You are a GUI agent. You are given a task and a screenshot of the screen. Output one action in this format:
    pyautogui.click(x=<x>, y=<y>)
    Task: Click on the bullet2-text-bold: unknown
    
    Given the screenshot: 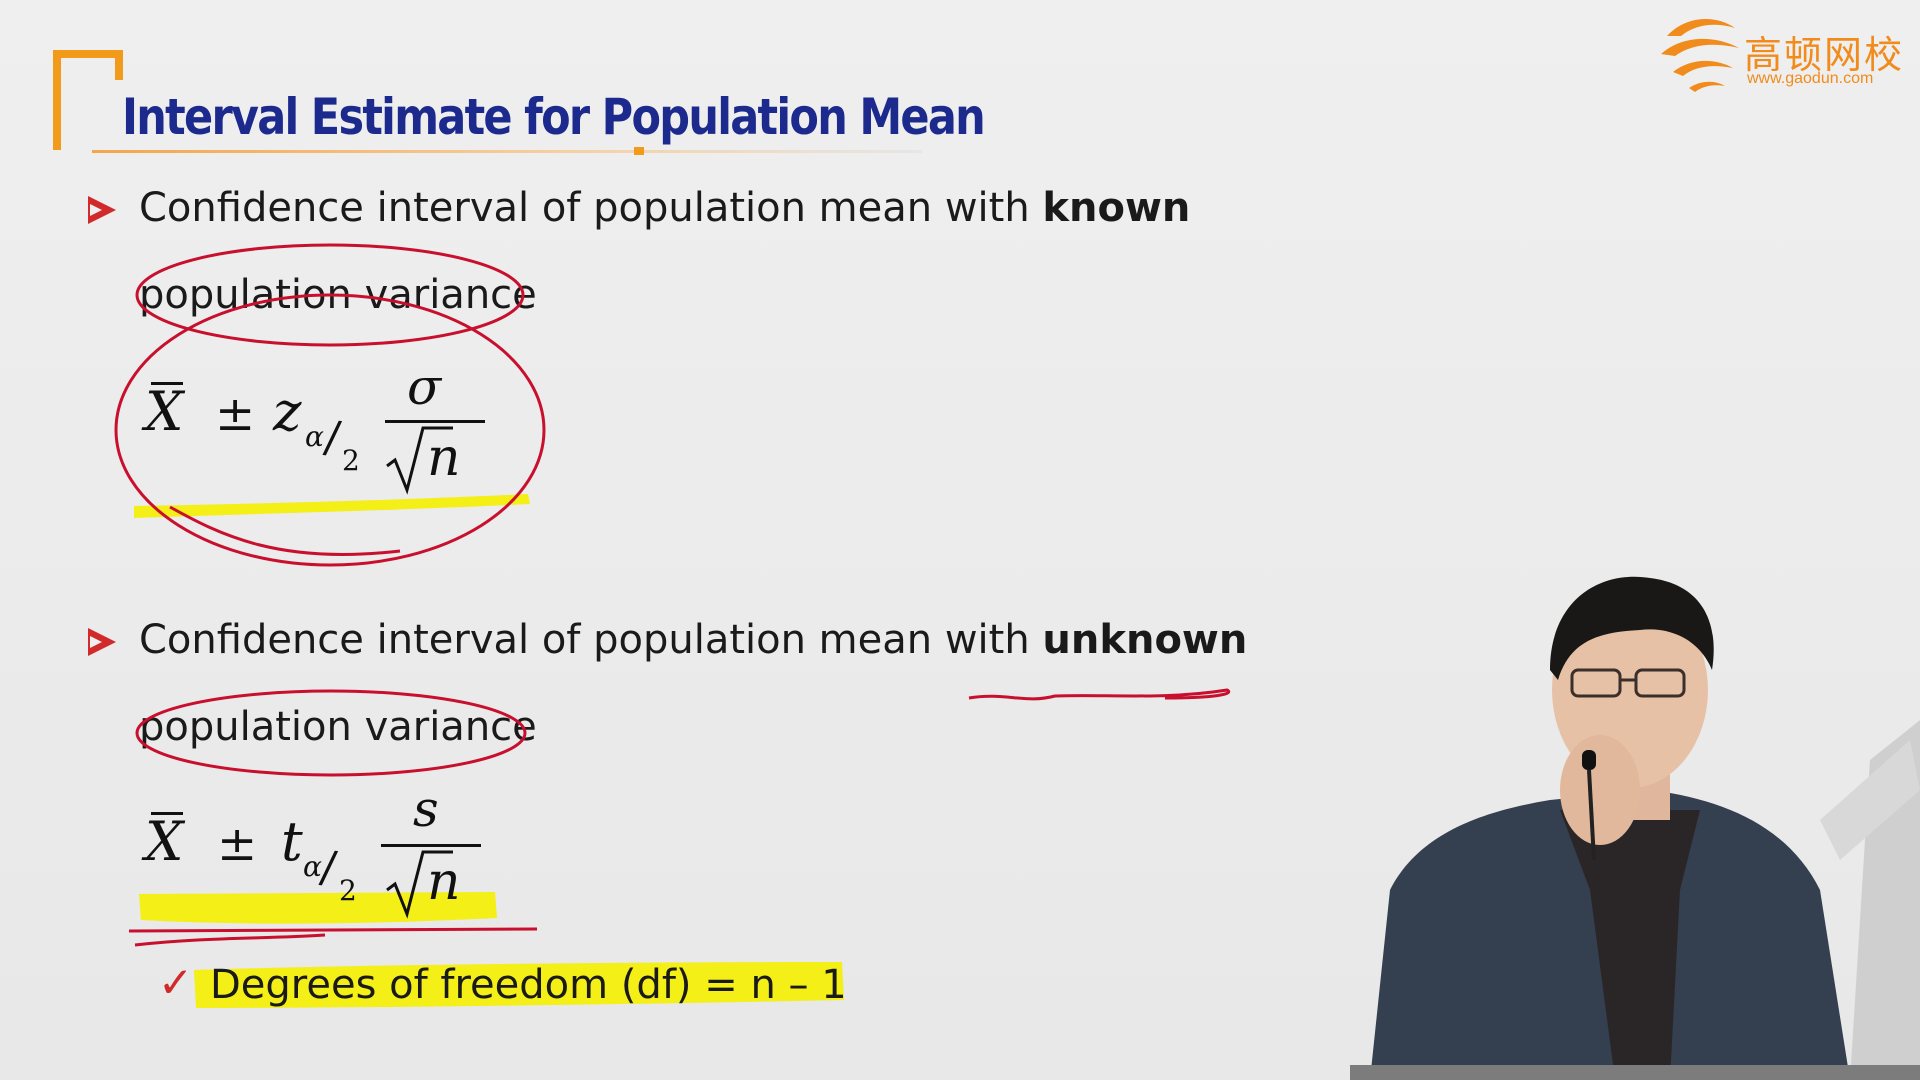 What is the action you would take?
    pyautogui.click(x=1145, y=640)
    